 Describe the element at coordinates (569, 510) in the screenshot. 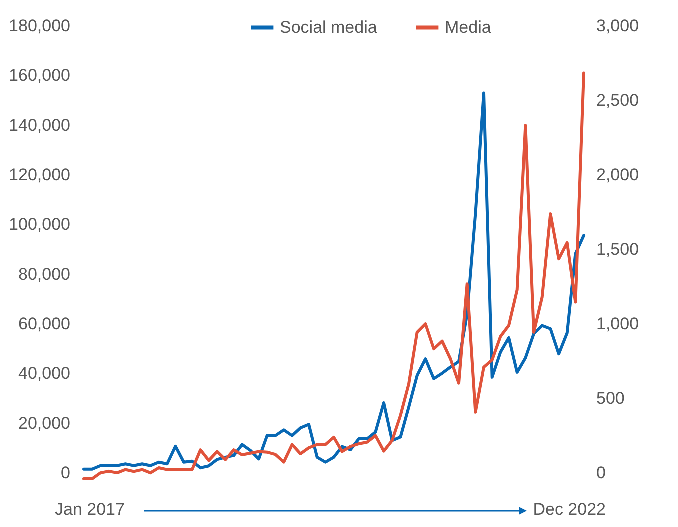

I see `text: Dec 2022` at that location.